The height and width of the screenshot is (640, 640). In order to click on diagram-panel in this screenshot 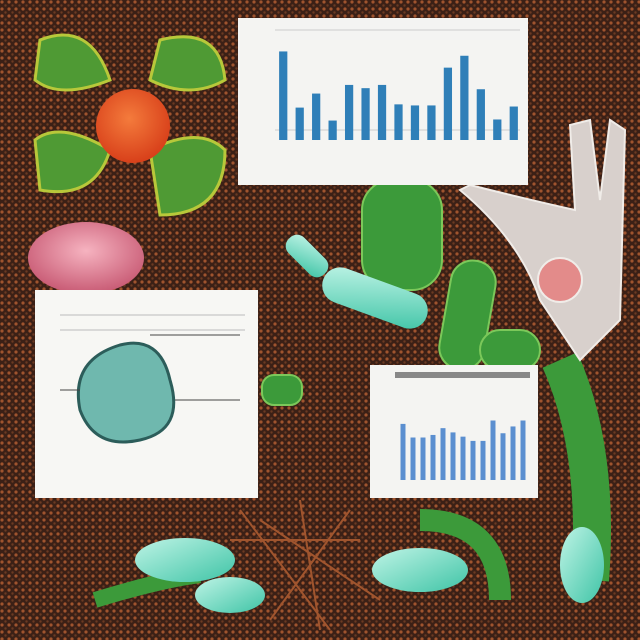, I will do `click(146, 394)`.